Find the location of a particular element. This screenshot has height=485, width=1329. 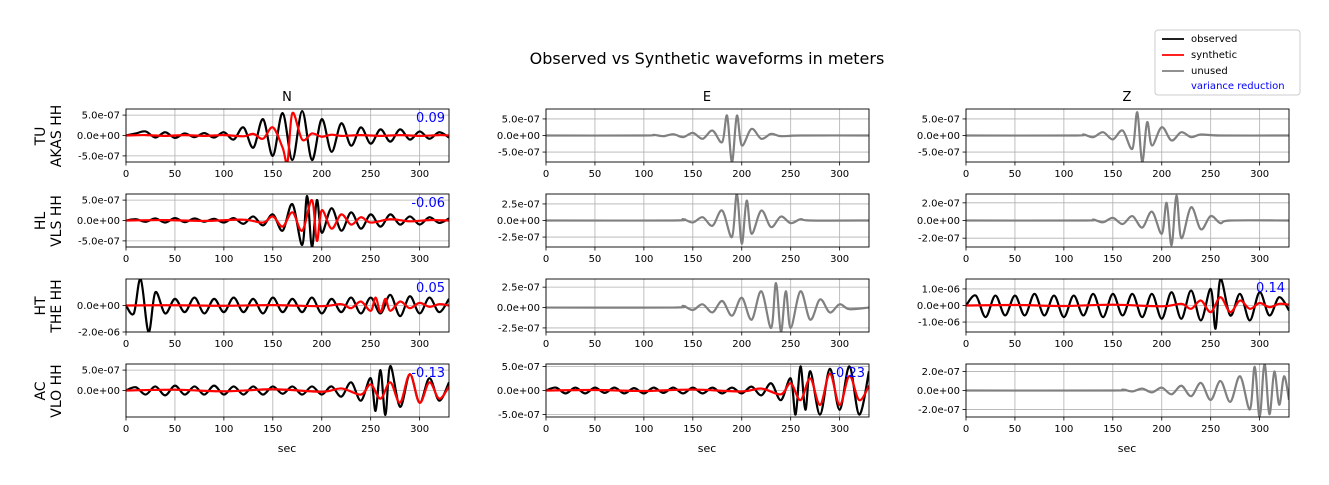

legend-label-variance-reduction: variance reduction is located at coordinates (1238, 86).